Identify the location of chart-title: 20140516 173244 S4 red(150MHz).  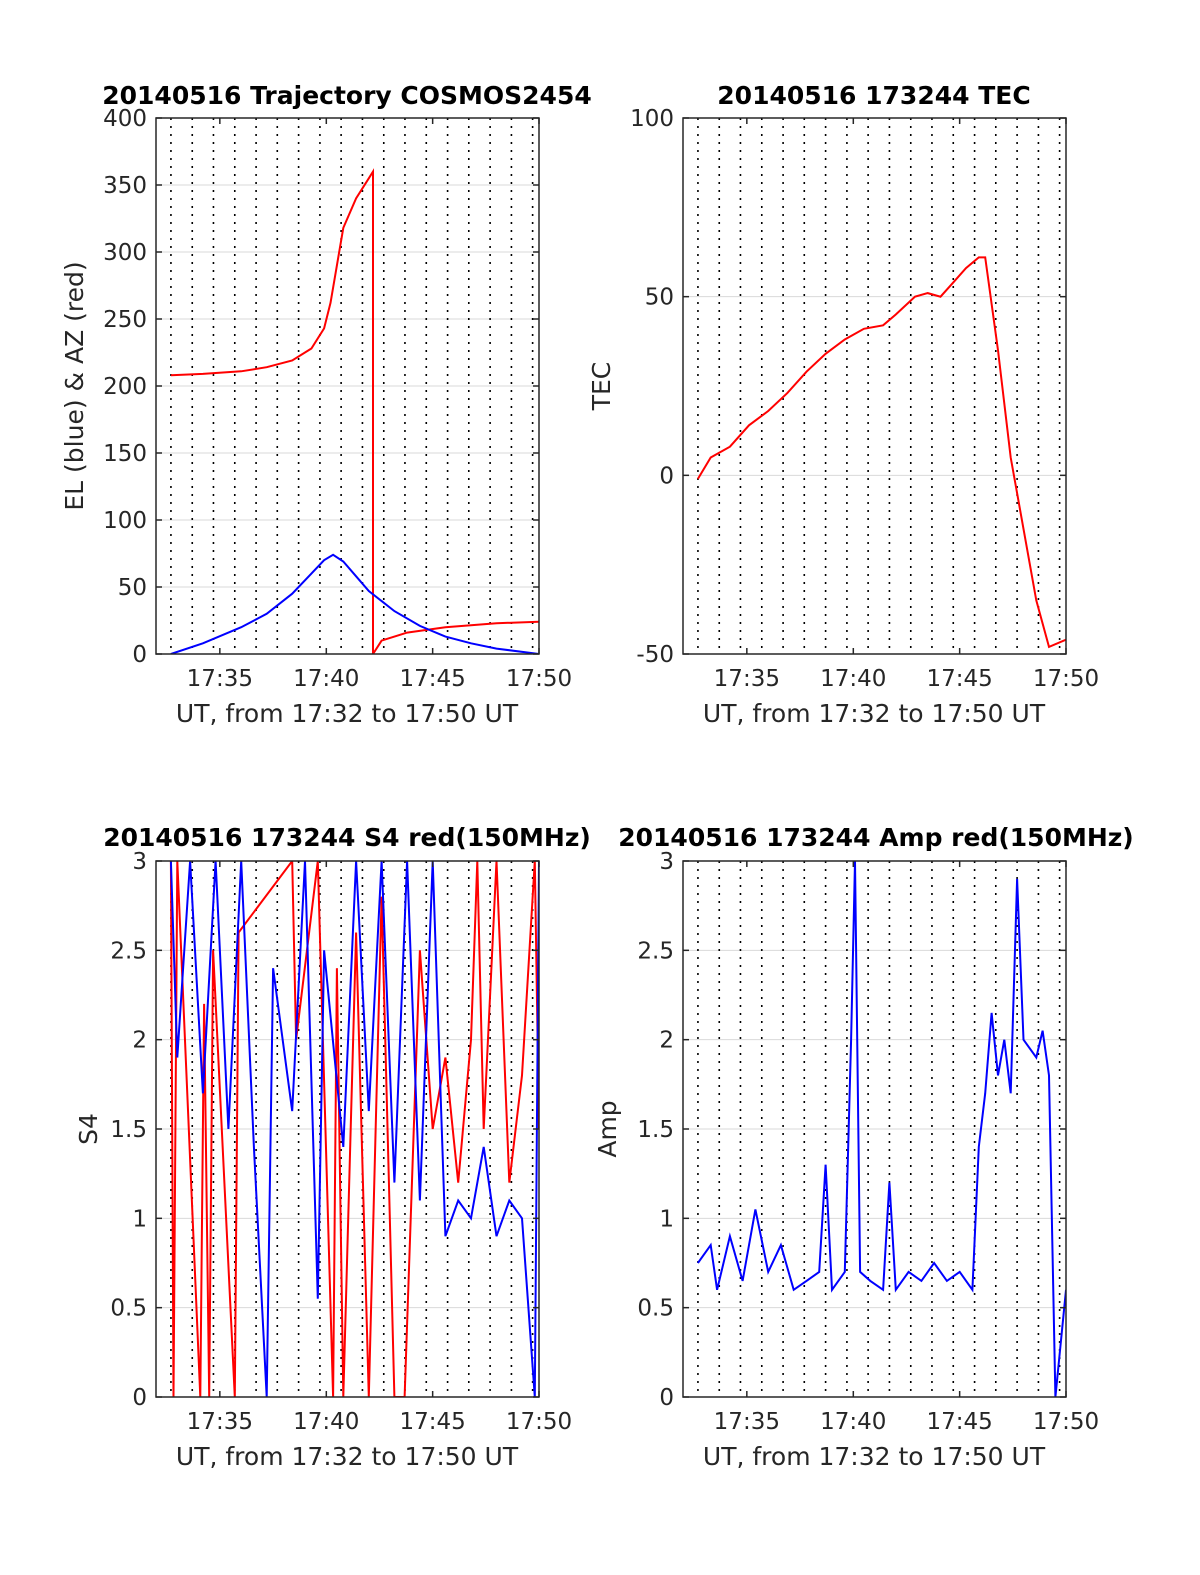
(347, 837).